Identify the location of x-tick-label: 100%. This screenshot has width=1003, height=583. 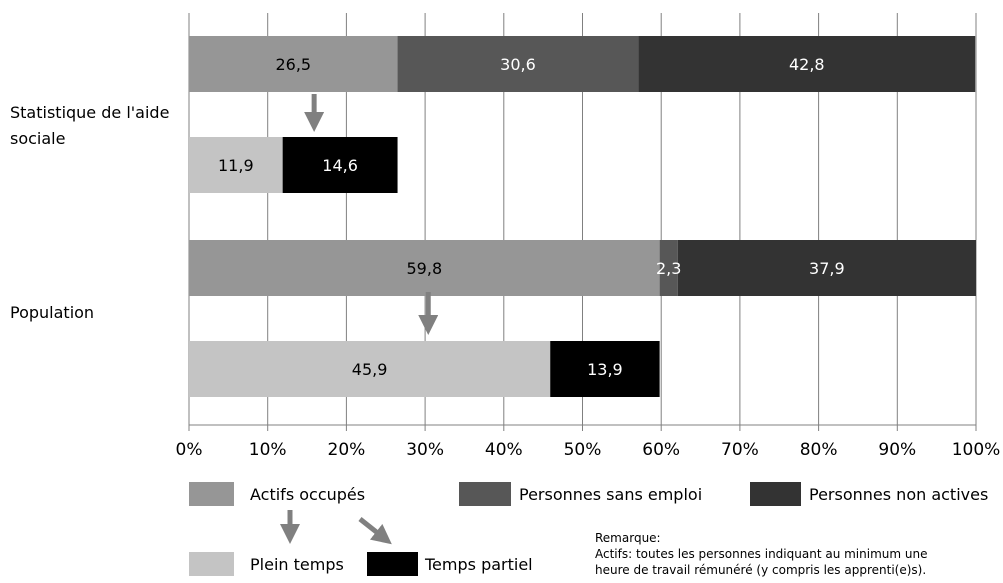
(976, 450).